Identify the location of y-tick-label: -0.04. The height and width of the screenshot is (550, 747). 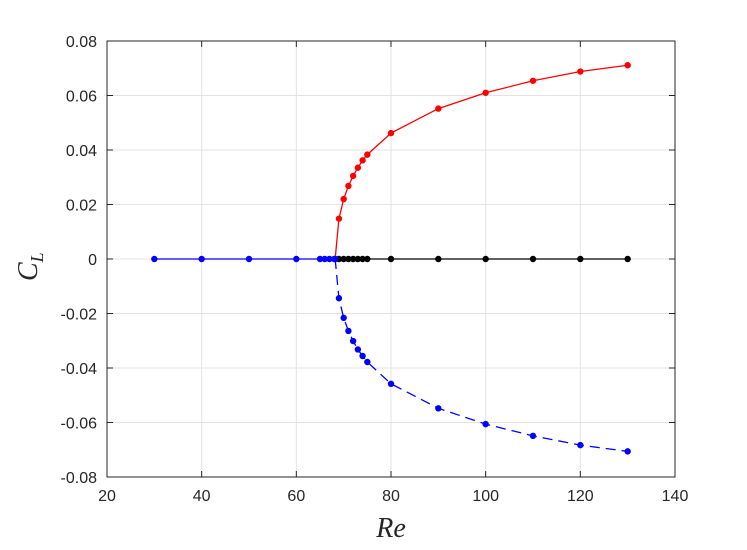
(79, 369).